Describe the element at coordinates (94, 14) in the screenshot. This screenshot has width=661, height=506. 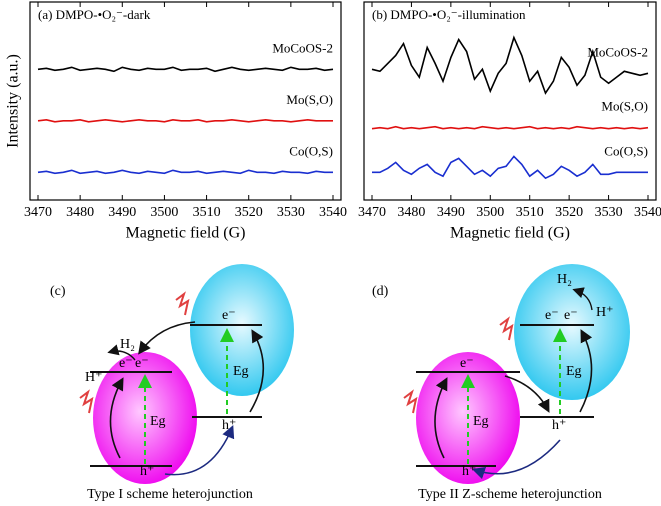
I see `chart-title: (a) DMPO-•O₂⁻-dark` at that location.